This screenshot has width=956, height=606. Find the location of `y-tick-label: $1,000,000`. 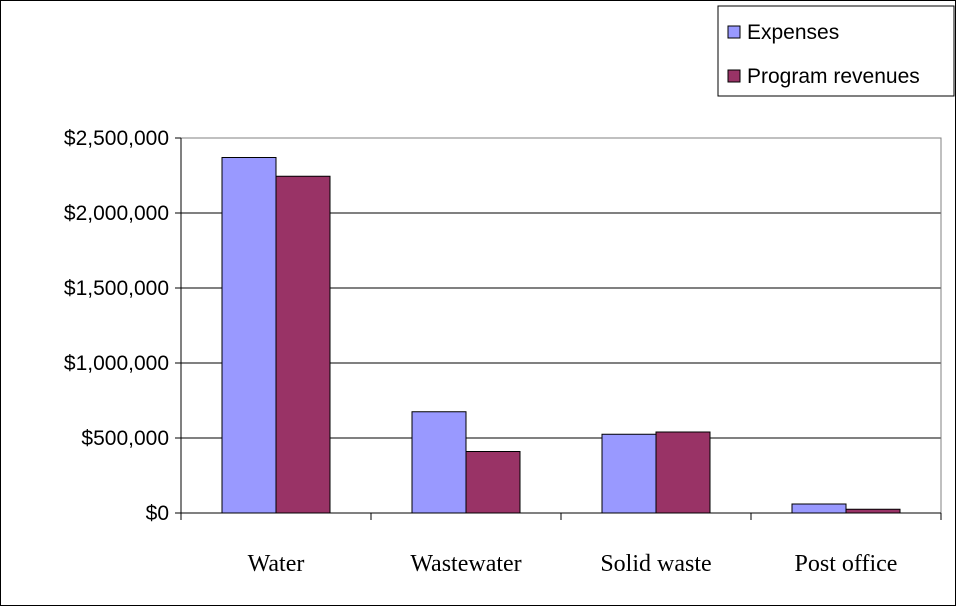

y-tick-label: $1,000,000 is located at coordinates (116, 363).